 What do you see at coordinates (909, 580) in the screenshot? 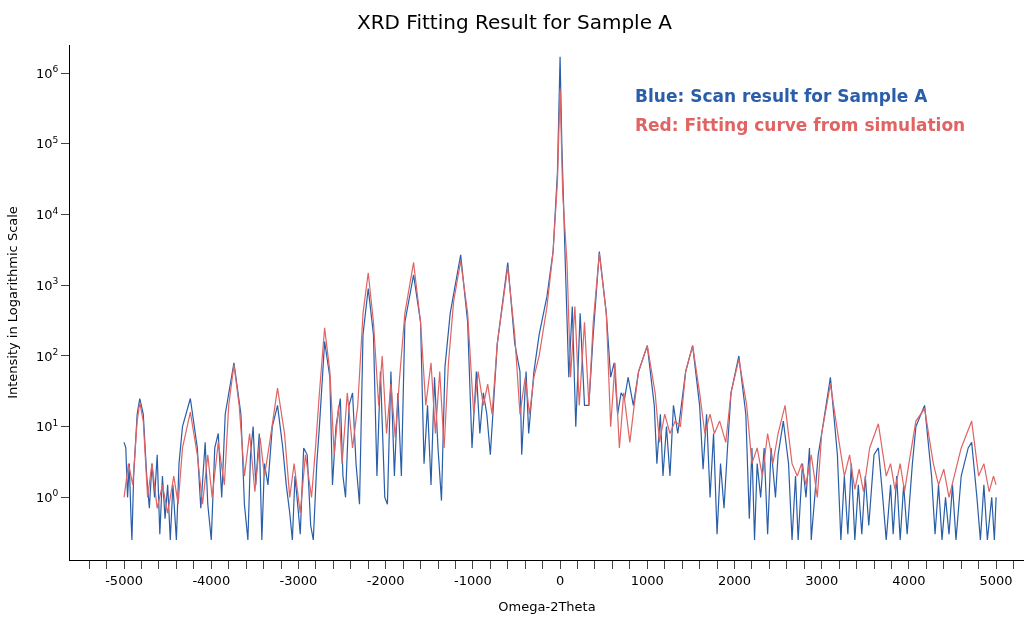
I see `x-tick-label: 4000` at bounding box center [909, 580].